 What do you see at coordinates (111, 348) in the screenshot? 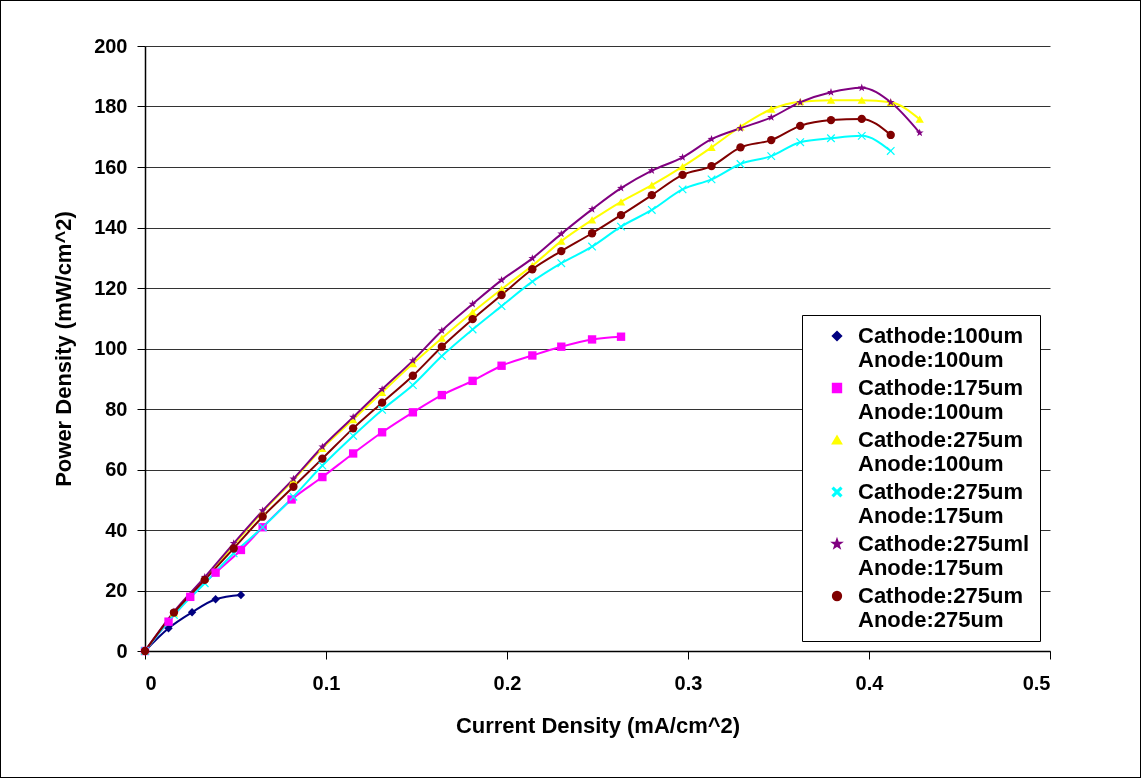
I see `y-tick-label: 100` at bounding box center [111, 348].